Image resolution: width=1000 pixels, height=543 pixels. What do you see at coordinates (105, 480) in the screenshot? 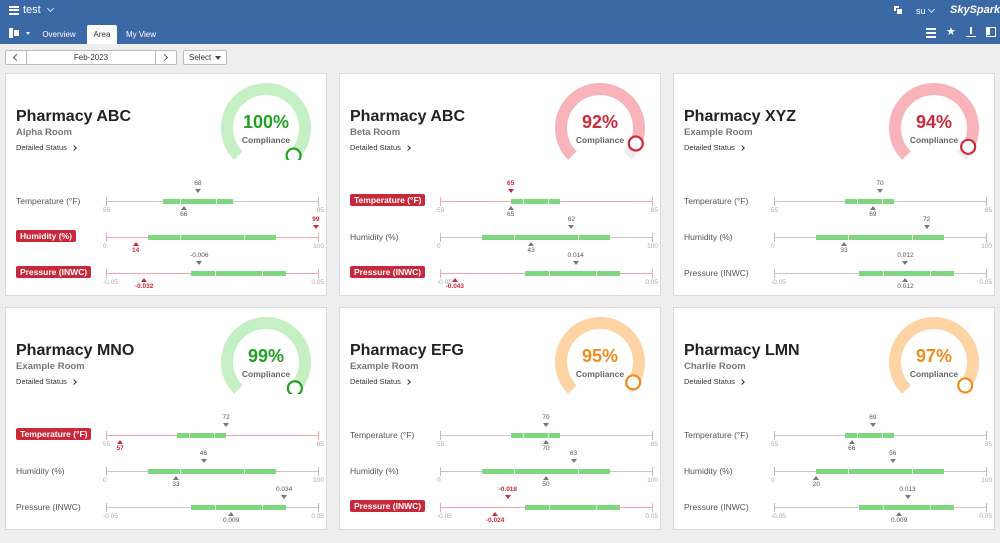
I see `range-min-label: 0` at bounding box center [105, 480].